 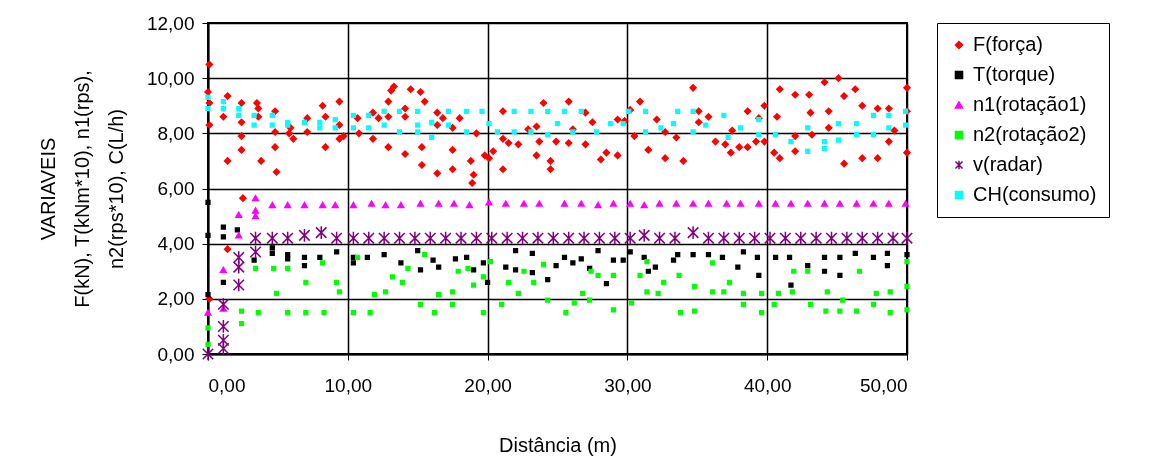 What do you see at coordinates (176, 133) in the screenshot?
I see `y-tick-label: 8,00` at bounding box center [176, 133].